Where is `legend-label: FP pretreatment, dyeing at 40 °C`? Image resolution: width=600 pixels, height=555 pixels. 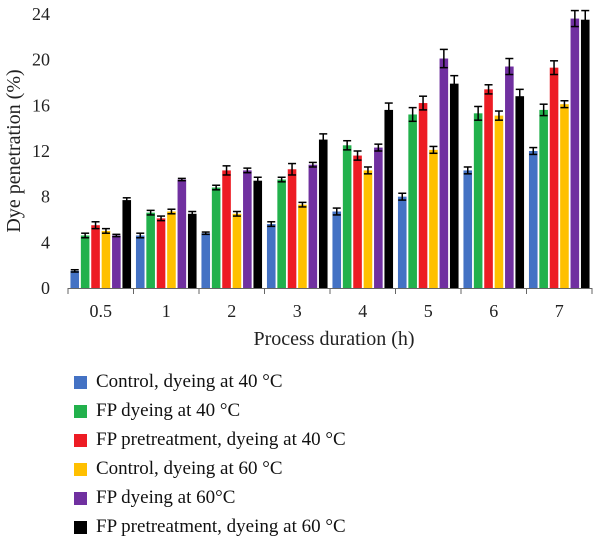 legend-label: FP pretreatment, dyeing at 40 °C is located at coordinates (221, 439).